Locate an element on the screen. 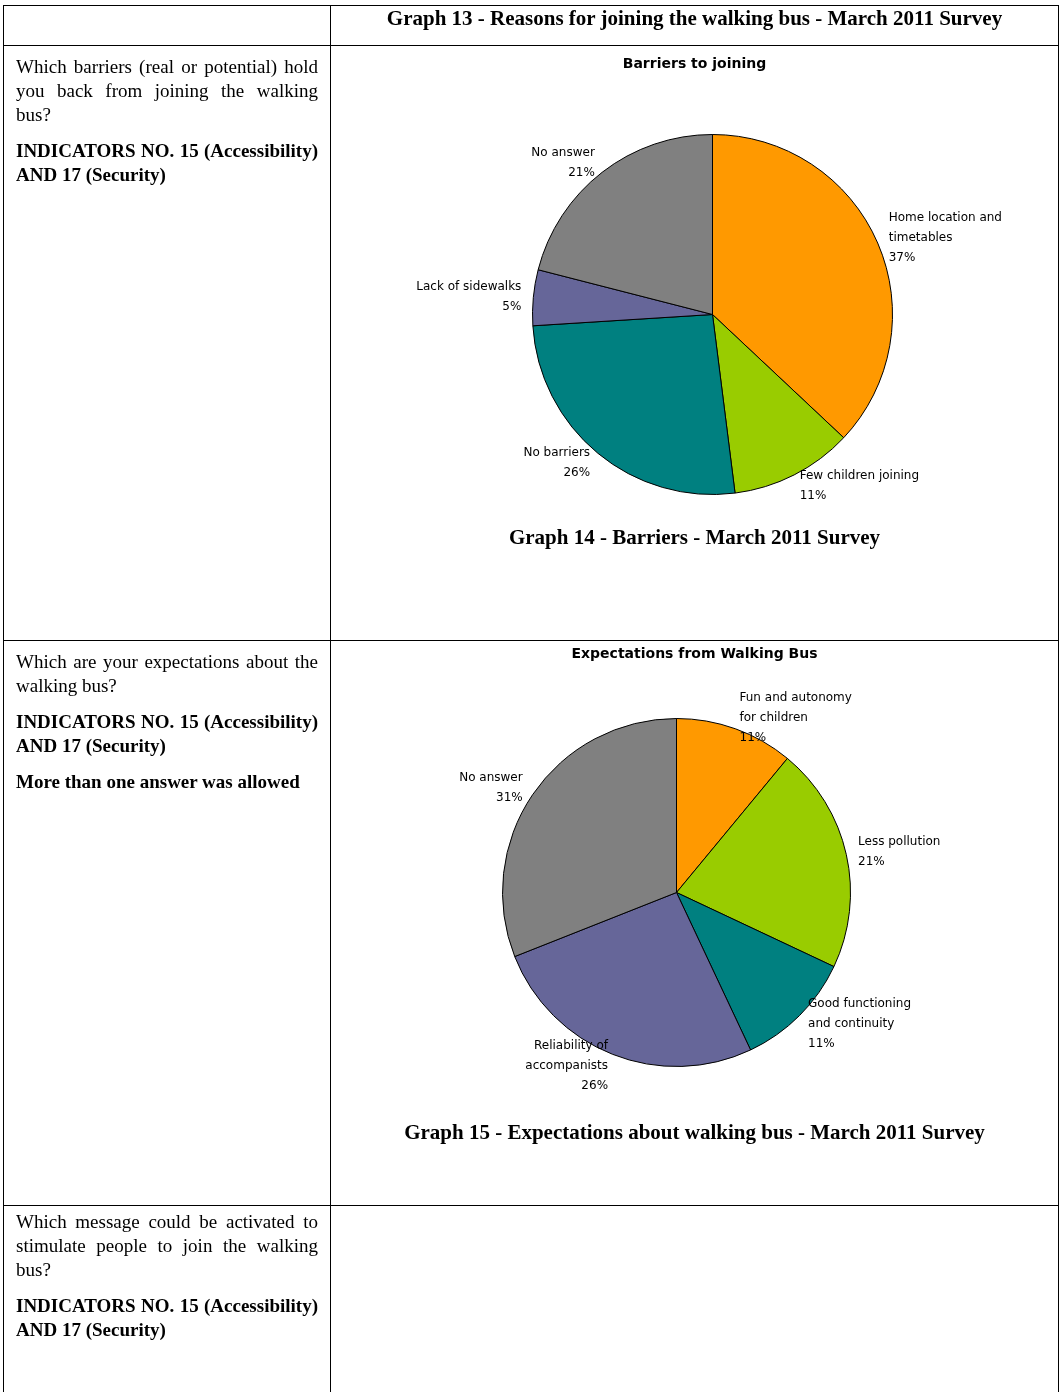 The width and height of the screenshot is (1059, 1392). caption: Graph 15 - Expectations about walking bus - March 2011 Survey is located at coordinates (694, 1132).